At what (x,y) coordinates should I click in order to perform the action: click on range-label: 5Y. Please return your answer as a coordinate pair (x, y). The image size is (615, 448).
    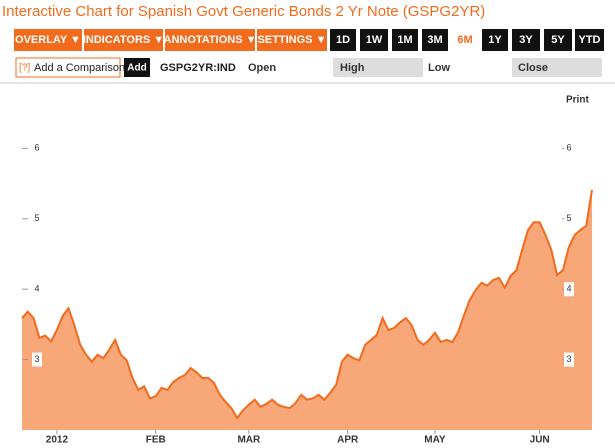
    Looking at the image, I should click on (558, 40).